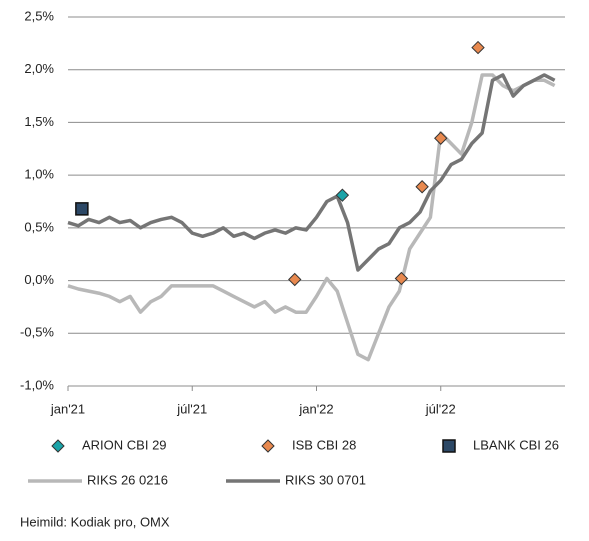 The width and height of the screenshot is (589, 541). What do you see at coordinates (67, 408) in the screenshot?
I see `x-tick-label: jan'21` at bounding box center [67, 408].